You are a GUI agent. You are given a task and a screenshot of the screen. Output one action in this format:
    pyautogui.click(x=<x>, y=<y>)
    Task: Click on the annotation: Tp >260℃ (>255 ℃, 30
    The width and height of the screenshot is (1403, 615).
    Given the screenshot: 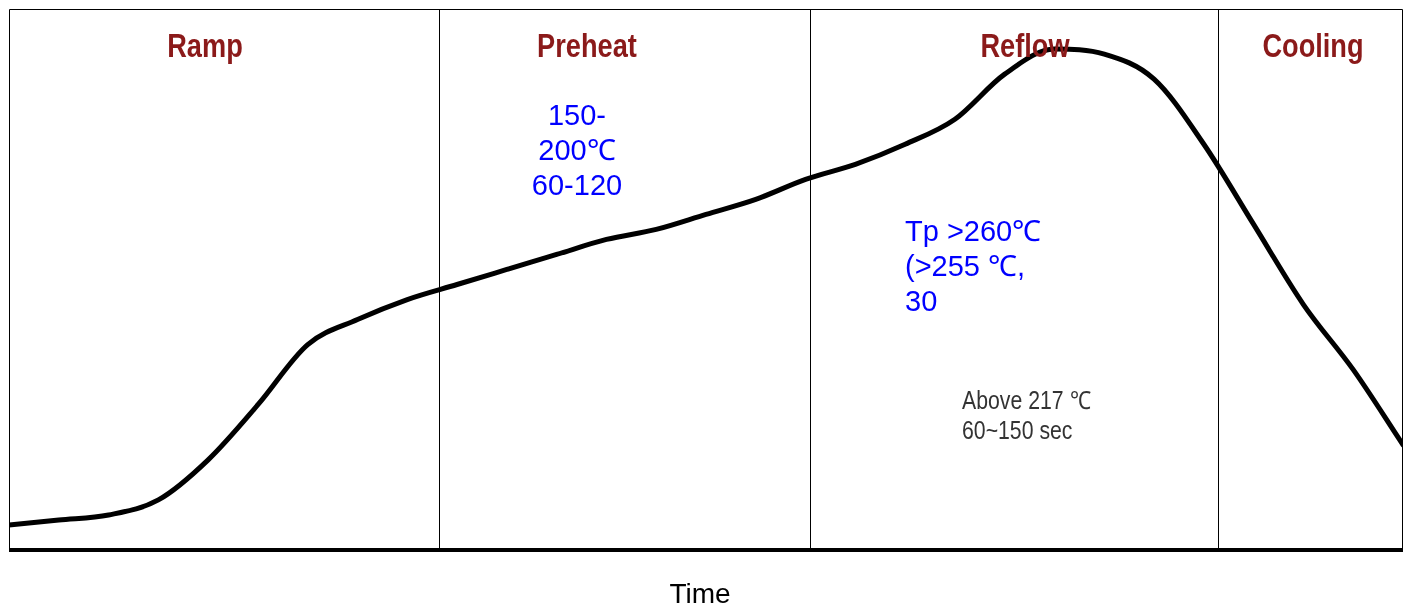 What is the action you would take?
    pyautogui.click(x=973, y=266)
    